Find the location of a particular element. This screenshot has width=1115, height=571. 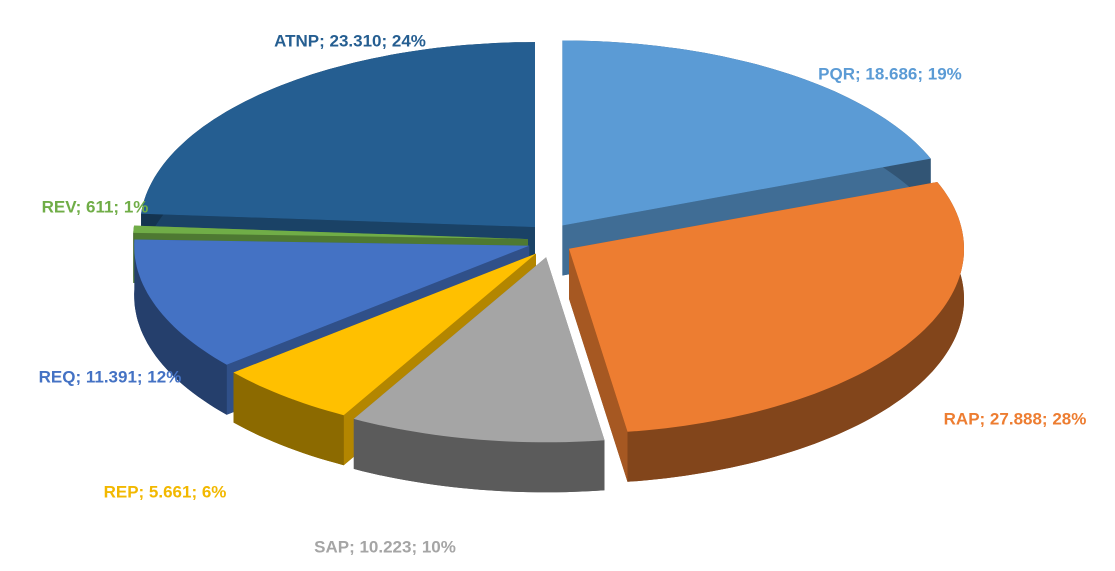

data-label: REQ; 11.391; 12% is located at coordinates (110, 376).